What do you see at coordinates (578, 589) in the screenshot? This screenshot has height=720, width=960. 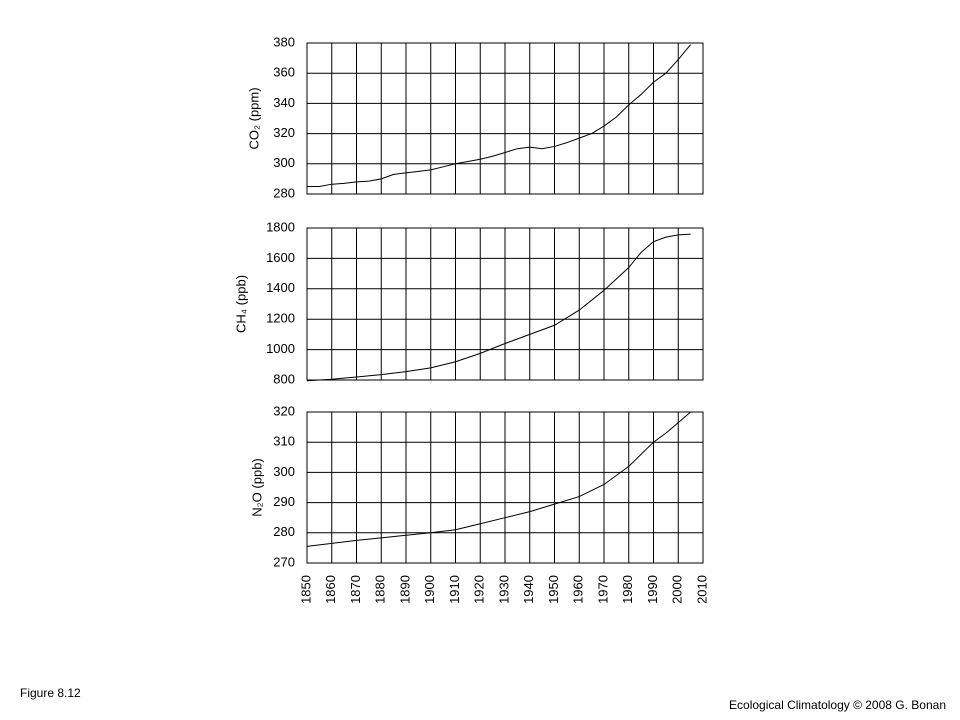 I see `x-tick-label: 1960` at bounding box center [578, 589].